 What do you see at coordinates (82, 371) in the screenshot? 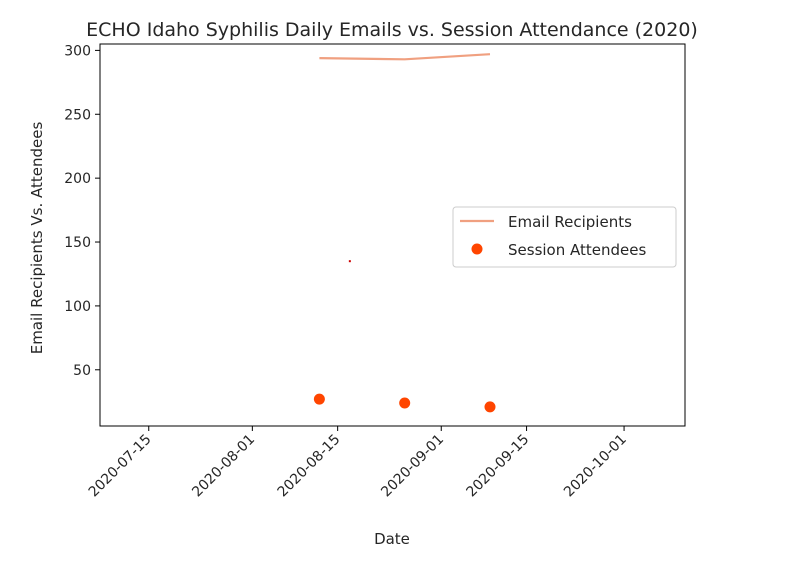
I see `y-tick-label: 50` at bounding box center [82, 371].